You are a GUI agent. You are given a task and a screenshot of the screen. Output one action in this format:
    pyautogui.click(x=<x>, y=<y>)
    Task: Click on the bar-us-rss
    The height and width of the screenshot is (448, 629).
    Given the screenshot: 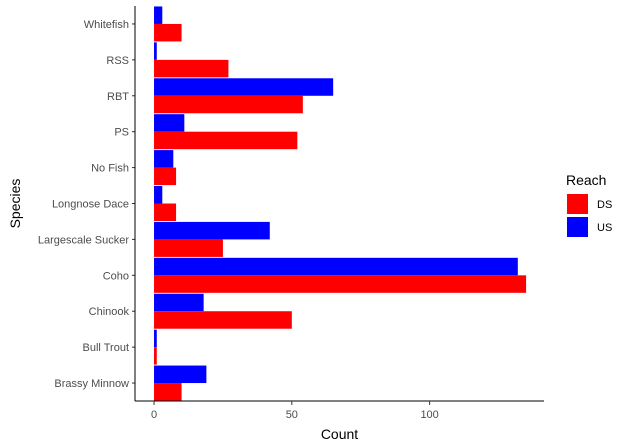 What is the action you would take?
    pyautogui.click(x=155, y=51)
    